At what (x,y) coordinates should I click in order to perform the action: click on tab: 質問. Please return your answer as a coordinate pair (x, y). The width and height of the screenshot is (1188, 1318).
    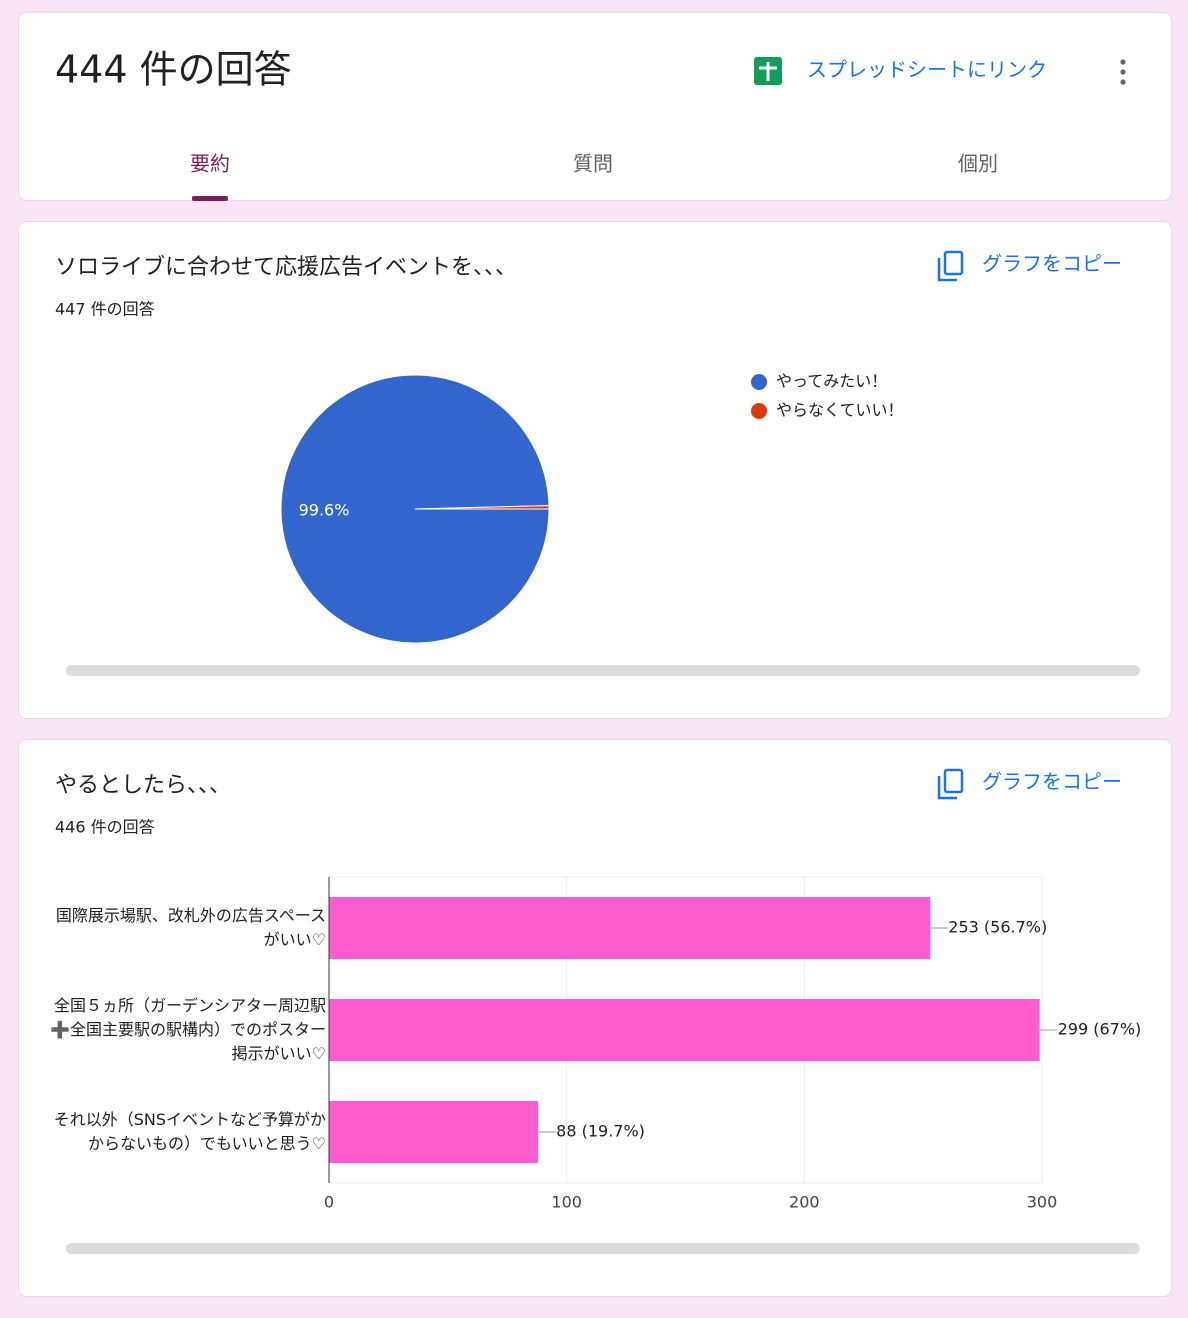
    Looking at the image, I should click on (593, 164).